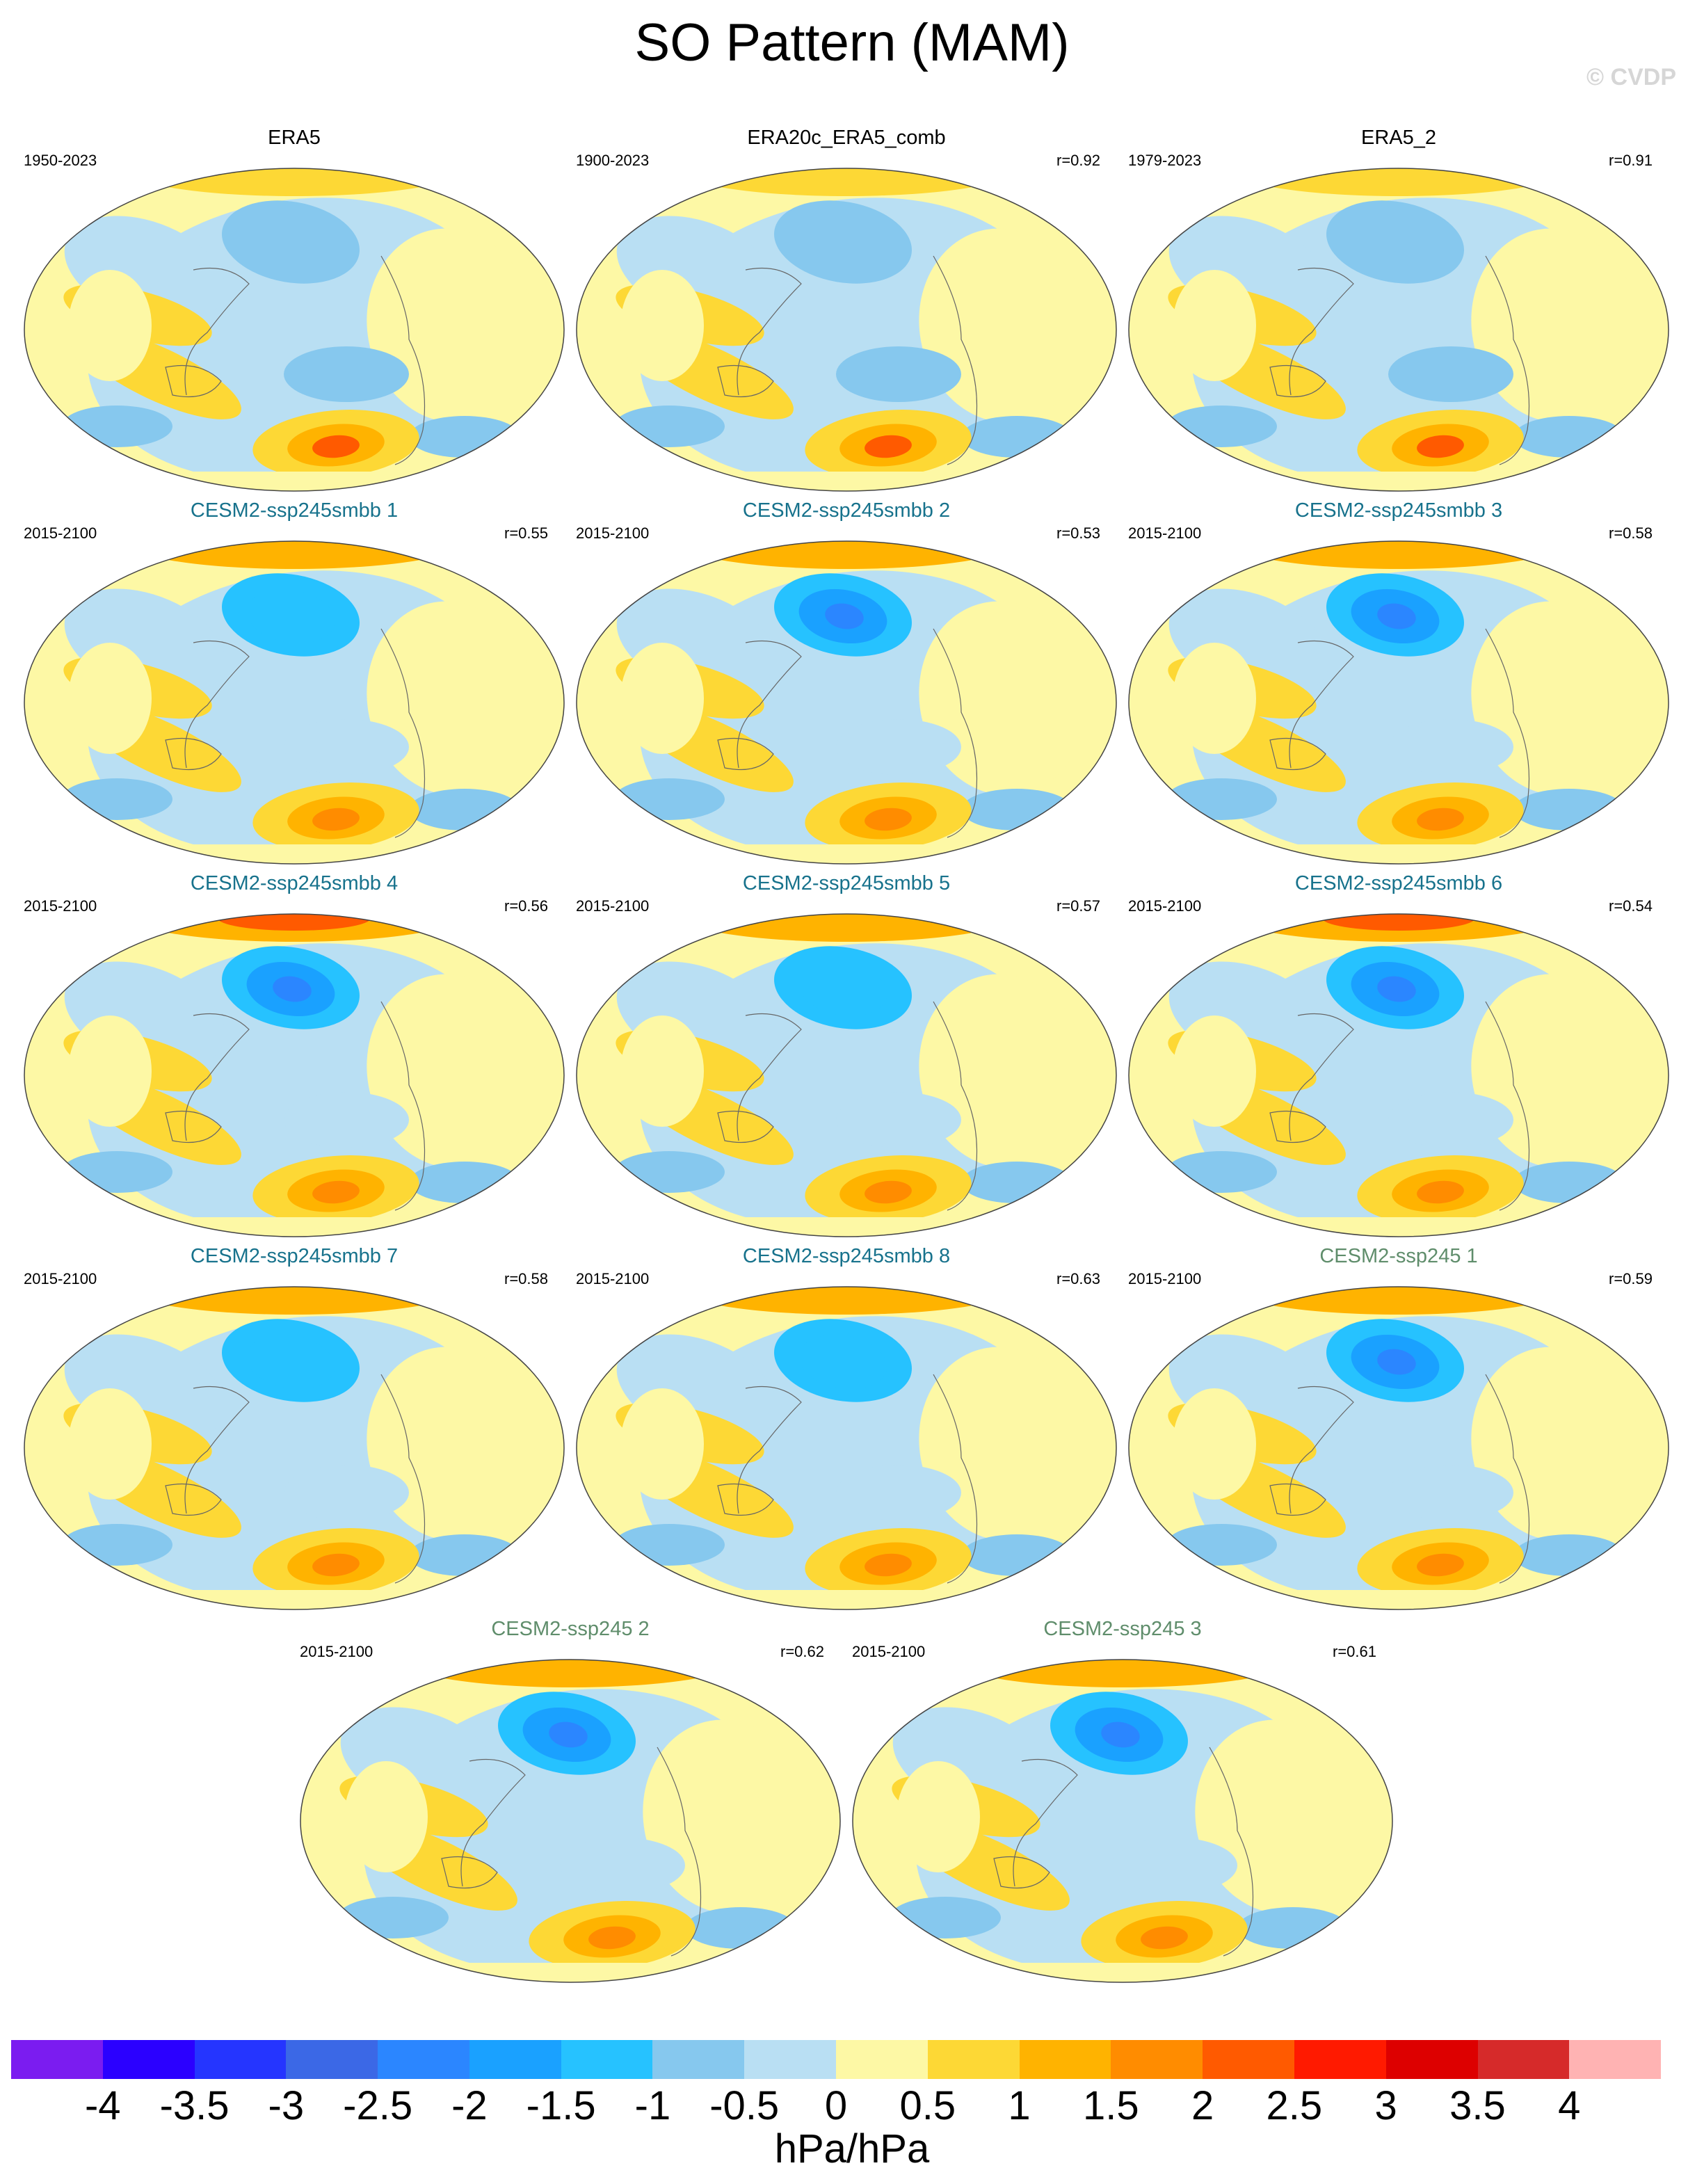 This screenshot has height=2184, width=1704. Describe the element at coordinates (526, 906) in the screenshot. I see `panel-pattern-correlation: r=0.56` at that location.